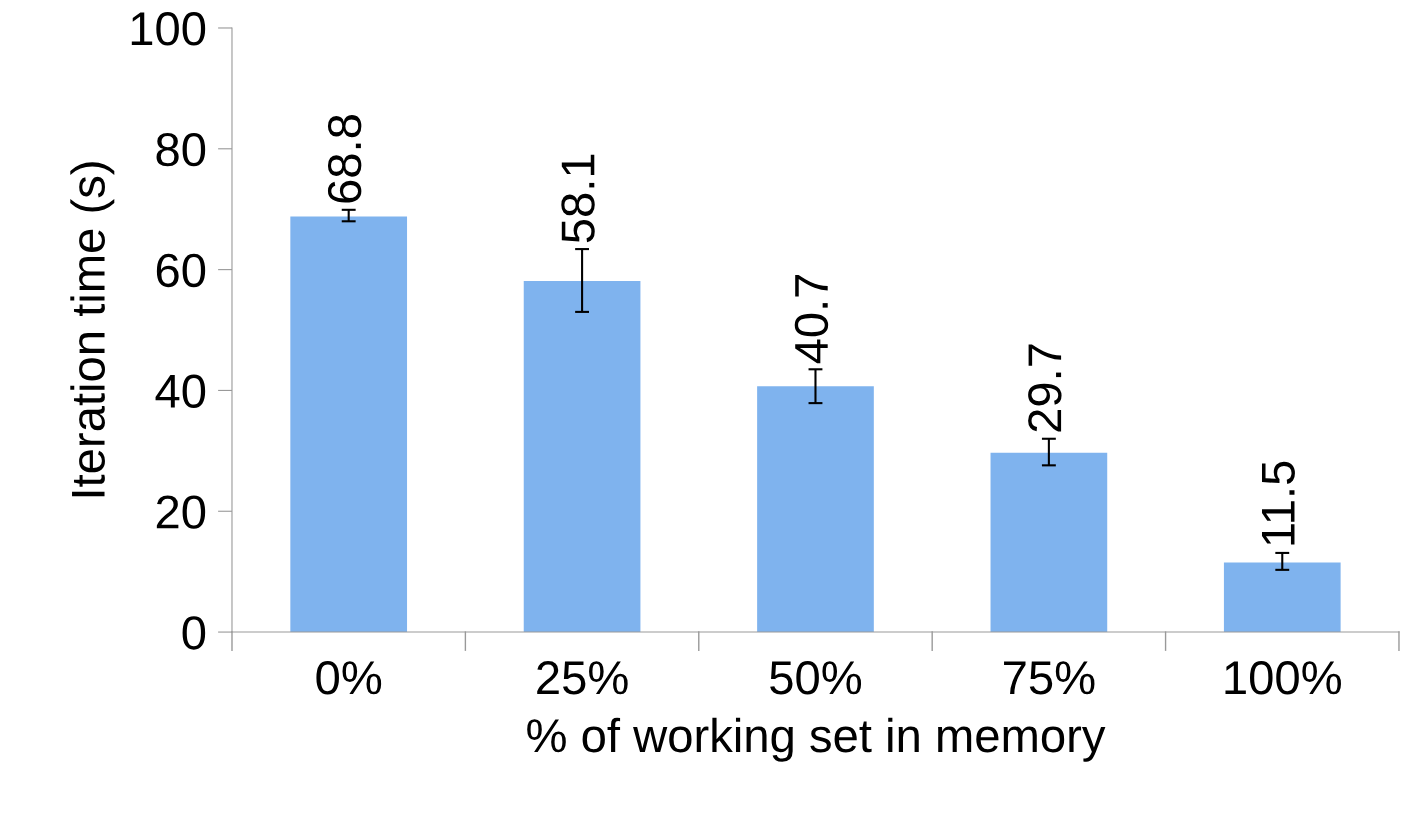 The height and width of the screenshot is (823, 1406). What do you see at coordinates (578, 198) in the screenshot?
I see `data-label: 58.1` at bounding box center [578, 198].